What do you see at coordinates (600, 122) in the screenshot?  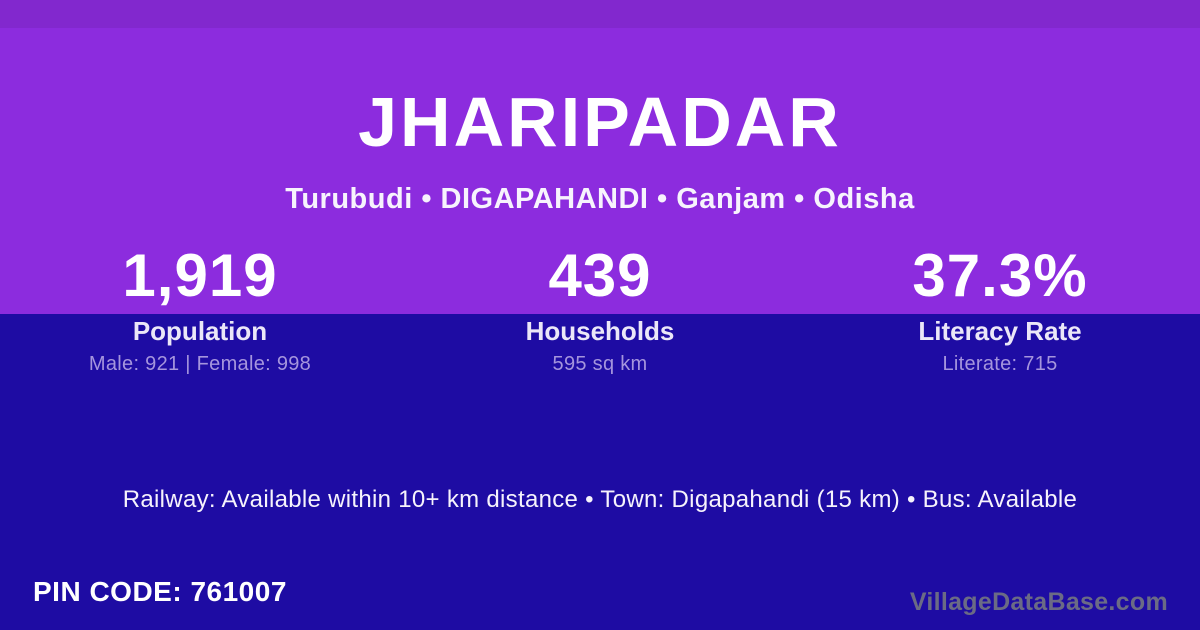 I see `village-name-title: JHARIPADAR` at bounding box center [600, 122].